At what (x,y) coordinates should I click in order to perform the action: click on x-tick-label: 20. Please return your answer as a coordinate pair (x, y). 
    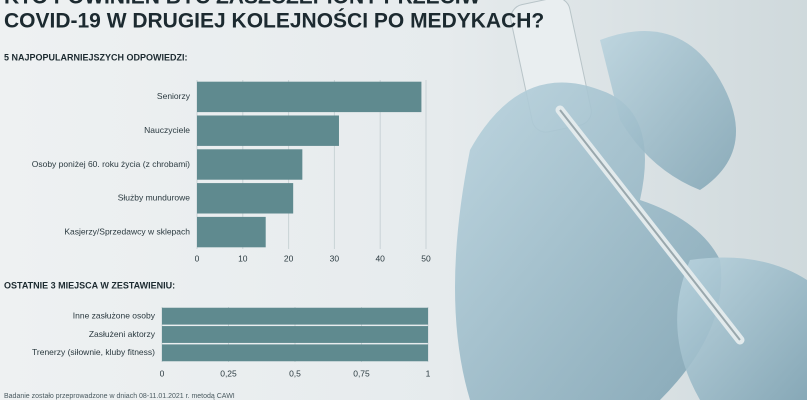
    Looking at the image, I should click on (289, 258).